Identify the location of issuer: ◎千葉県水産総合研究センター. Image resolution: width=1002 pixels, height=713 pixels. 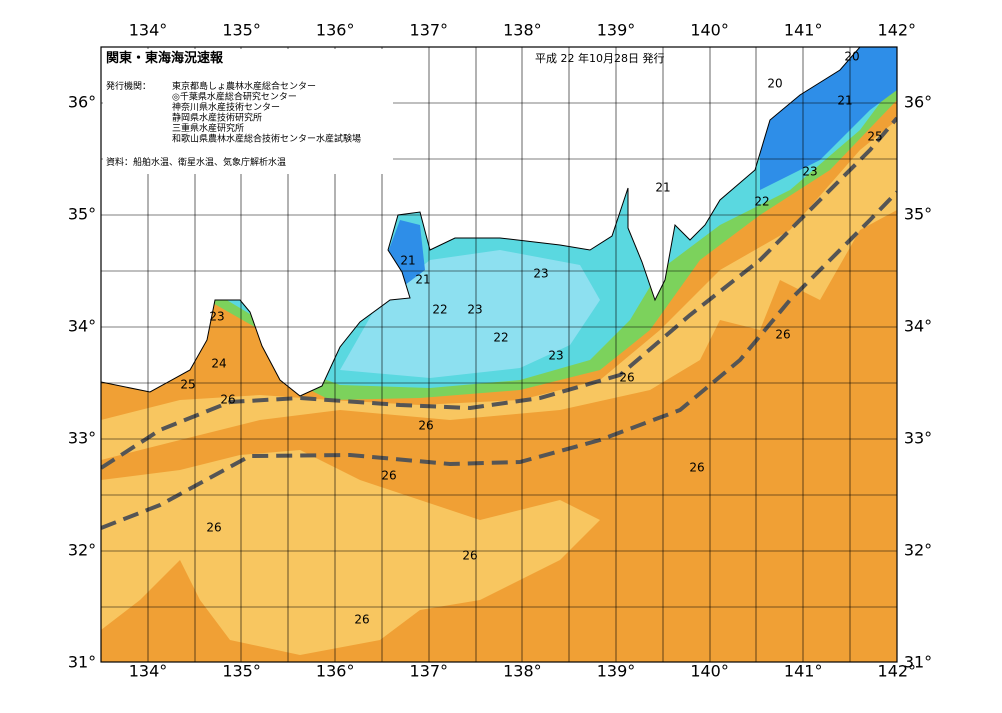
(234, 97).